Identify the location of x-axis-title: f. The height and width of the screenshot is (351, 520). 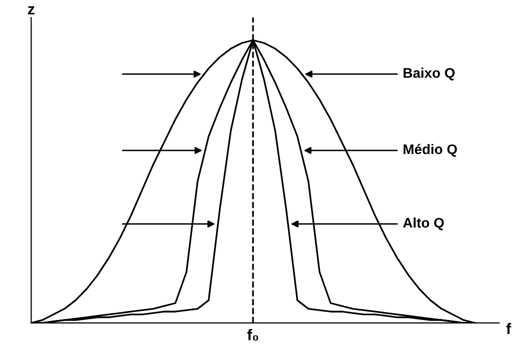
(509, 328).